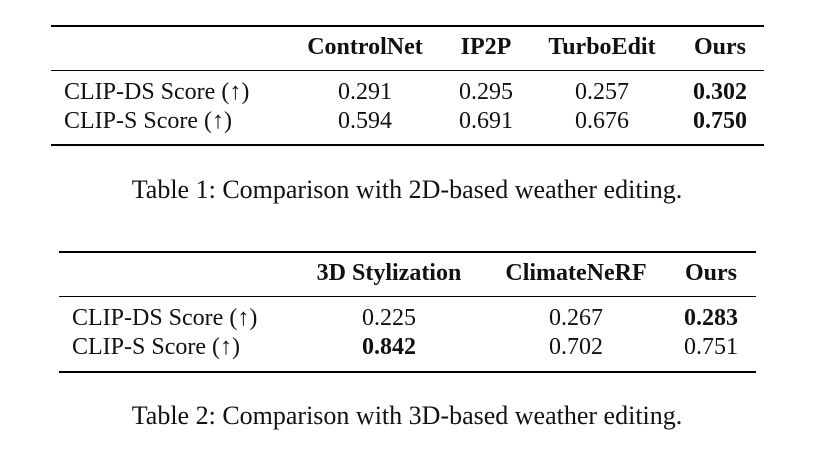 This screenshot has width=814, height=464. I want to click on table-2-row-2-3d-stylization: 0.842, so click(389, 347).